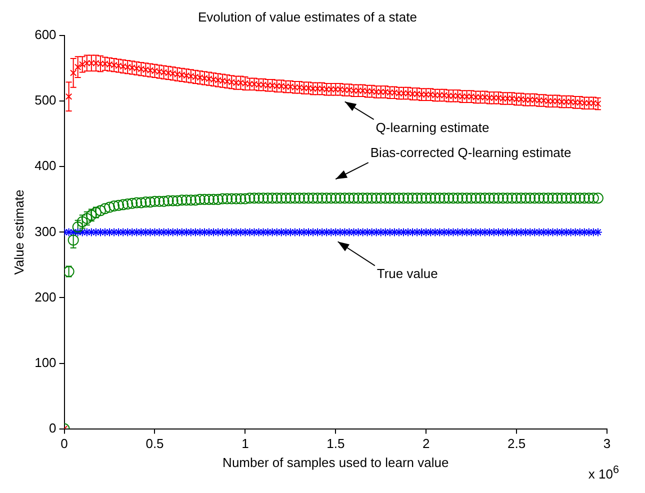 The height and width of the screenshot is (493, 645). What do you see at coordinates (307, 16) in the screenshot?
I see `chart-title: Evolution of value estimates of a state` at bounding box center [307, 16].